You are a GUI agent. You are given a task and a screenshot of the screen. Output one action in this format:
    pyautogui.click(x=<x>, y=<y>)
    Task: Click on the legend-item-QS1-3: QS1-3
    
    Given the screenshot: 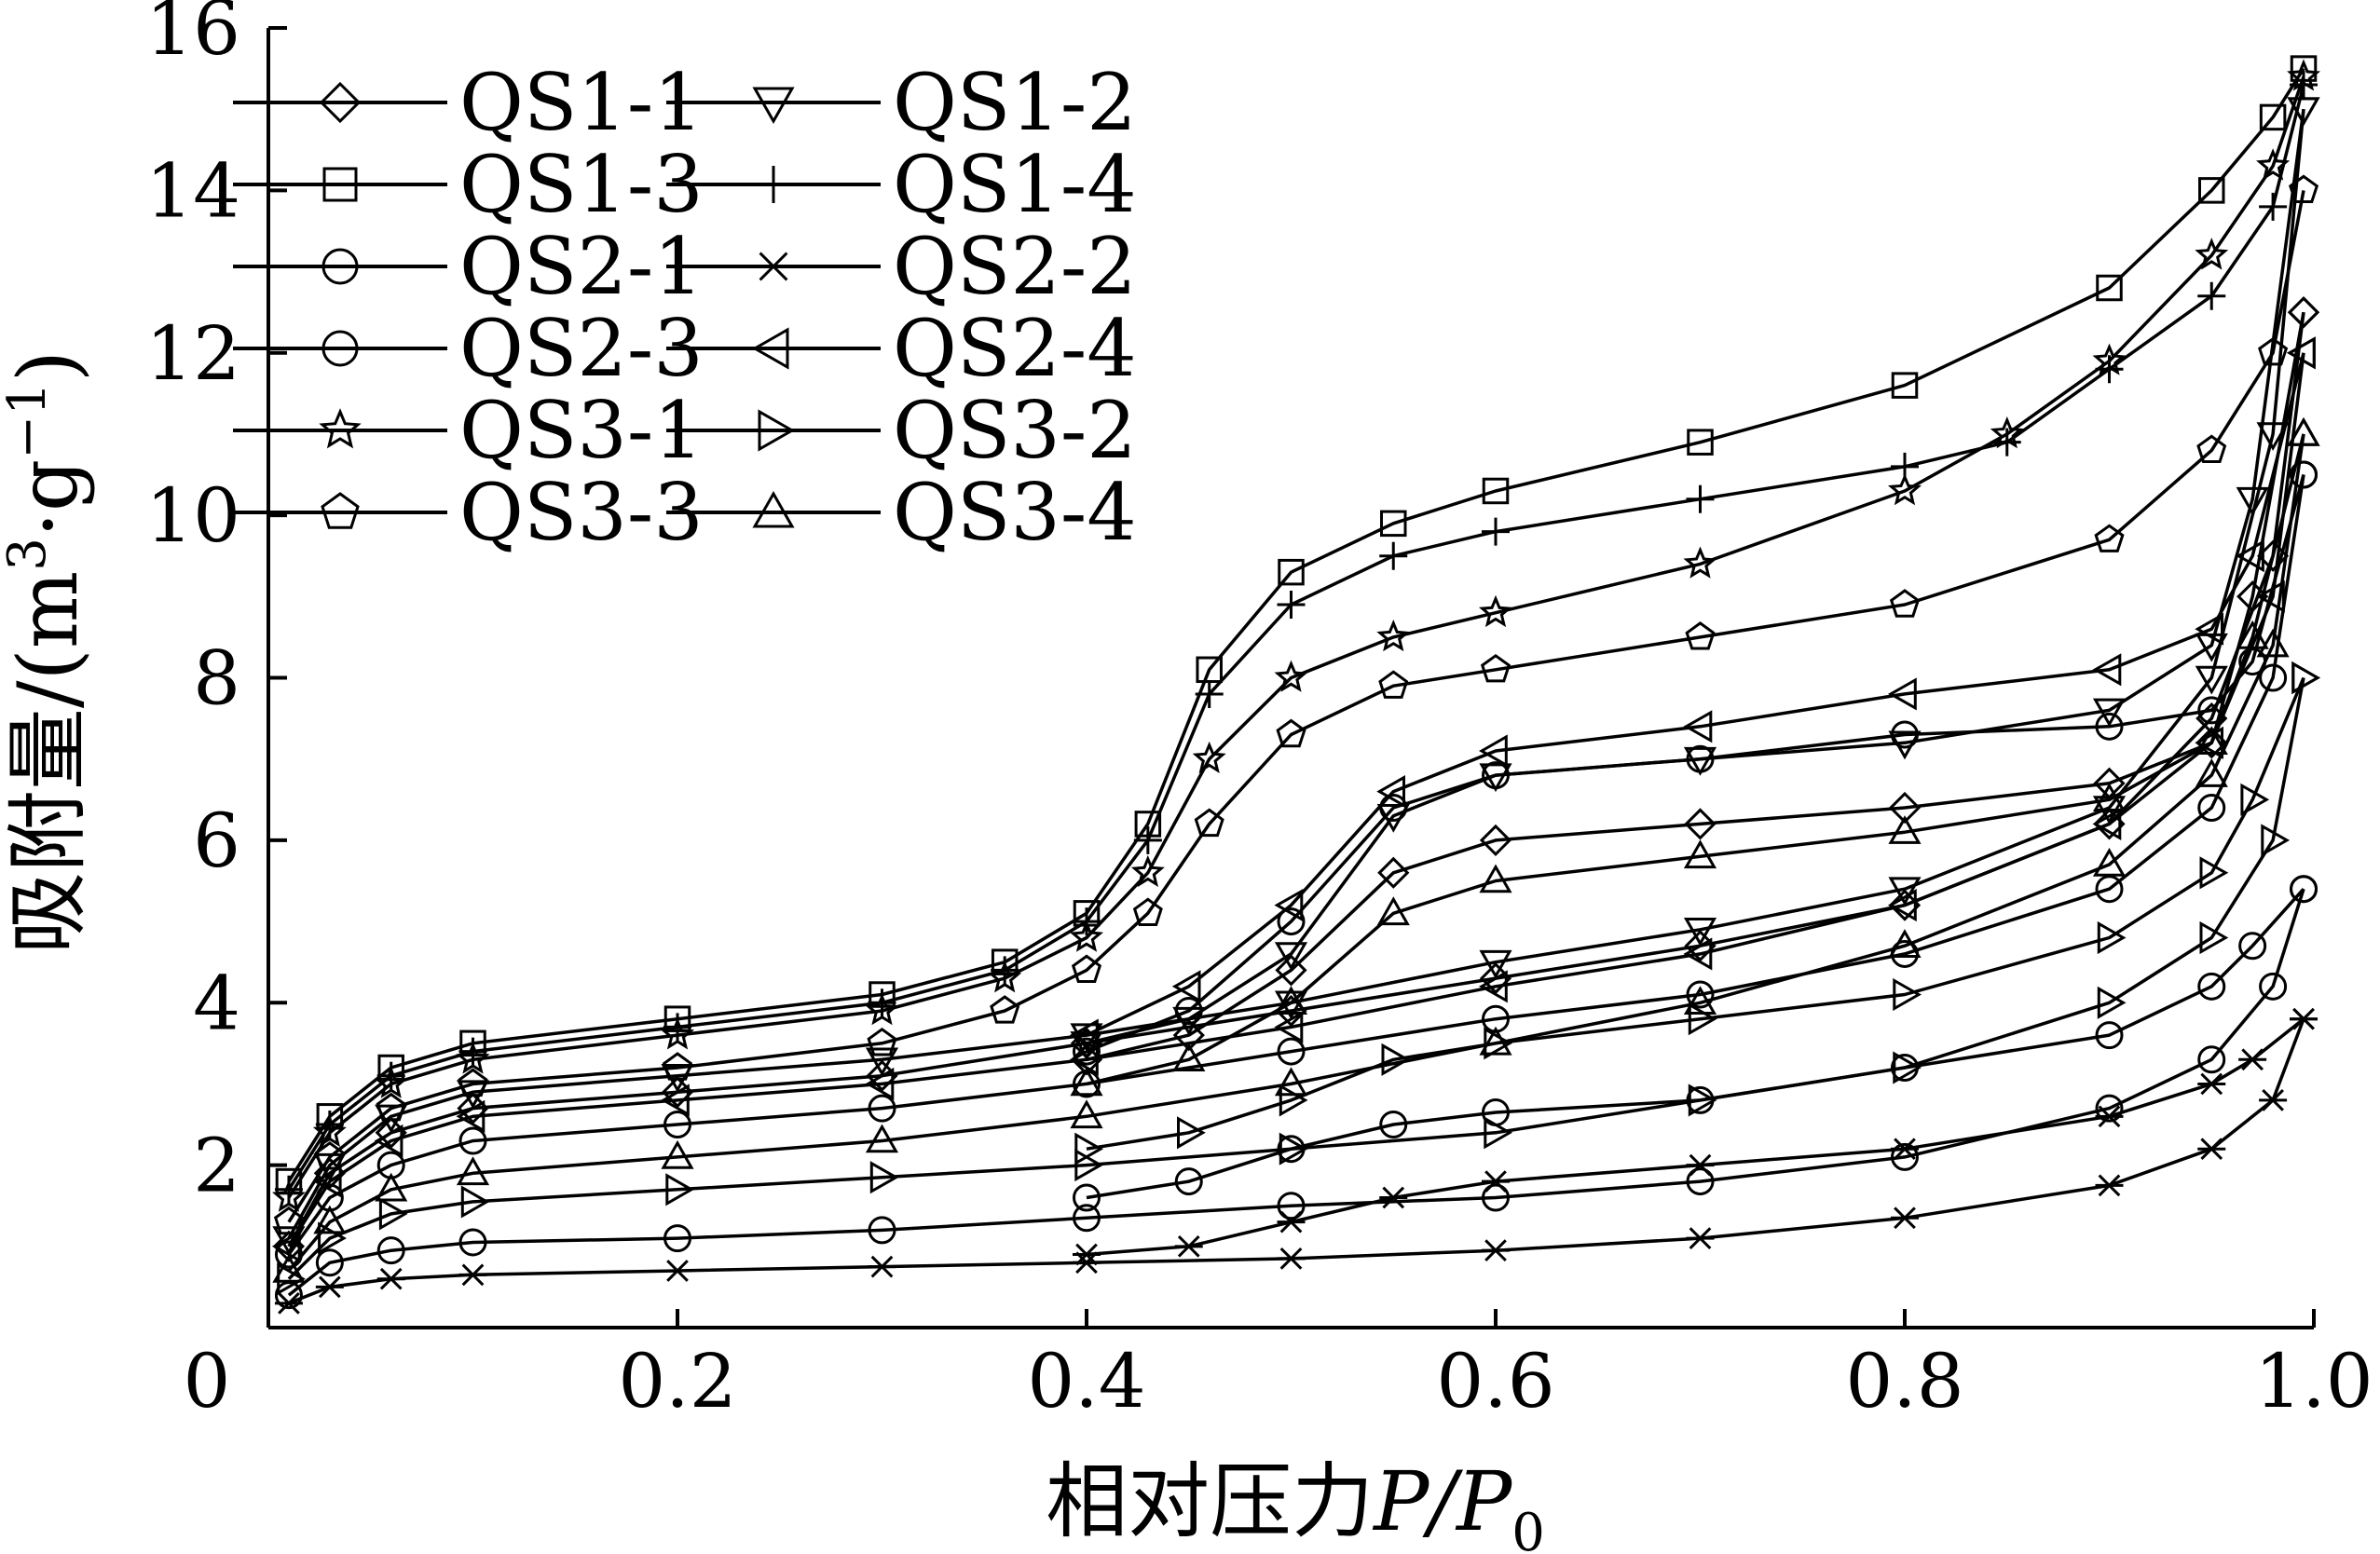 What is the action you would take?
    pyautogui.click(x=468, y=184)
    